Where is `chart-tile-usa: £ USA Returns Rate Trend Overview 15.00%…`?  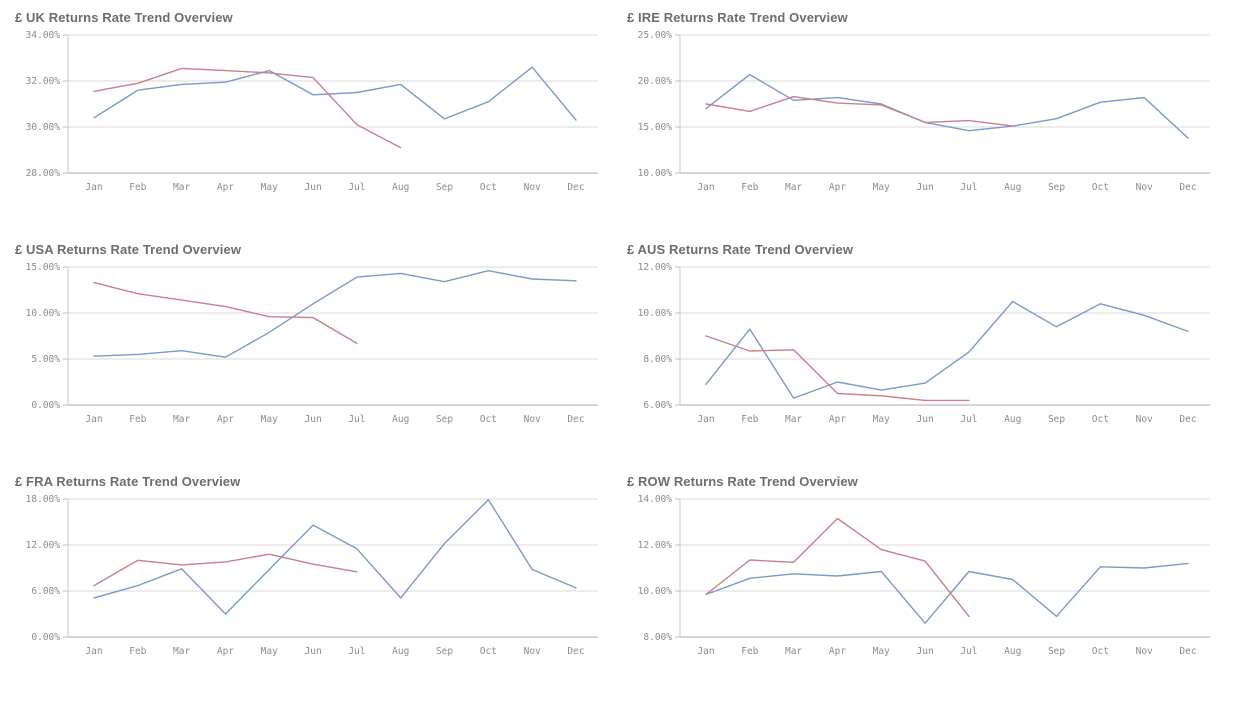 chart-tile-usa: £ USA Returns Rate Trend Overview 15.00%… is located at coordinates (309, 338).